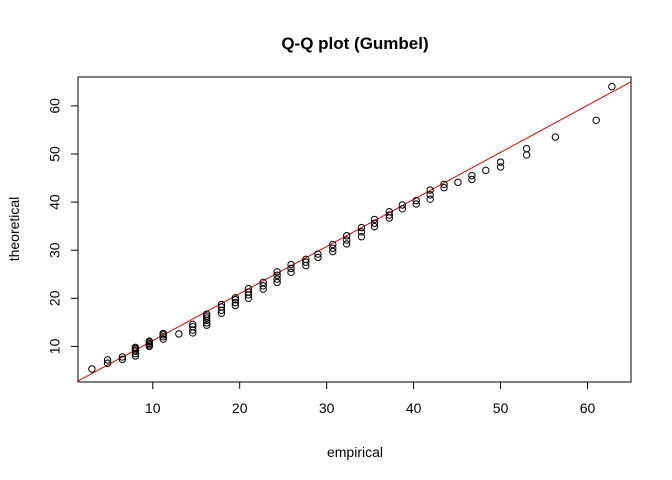 This screenshot has height=480, width=672. Describe the element at coordinates (153, 408) in the screenshot. I see `x-tick-label: 10` at that location.